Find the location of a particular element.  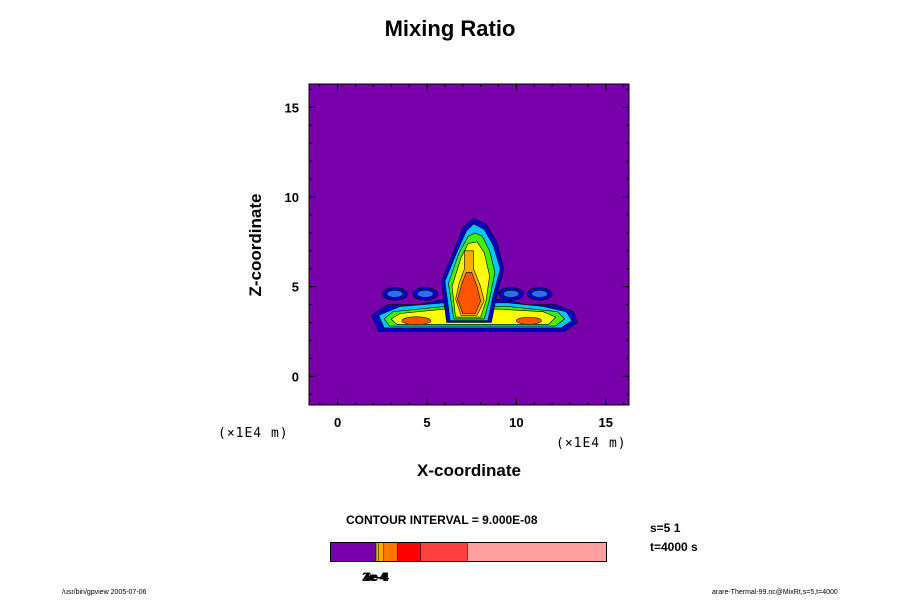

x-axis-unit: (×1E4 m) is located at coordinates (591, 443).